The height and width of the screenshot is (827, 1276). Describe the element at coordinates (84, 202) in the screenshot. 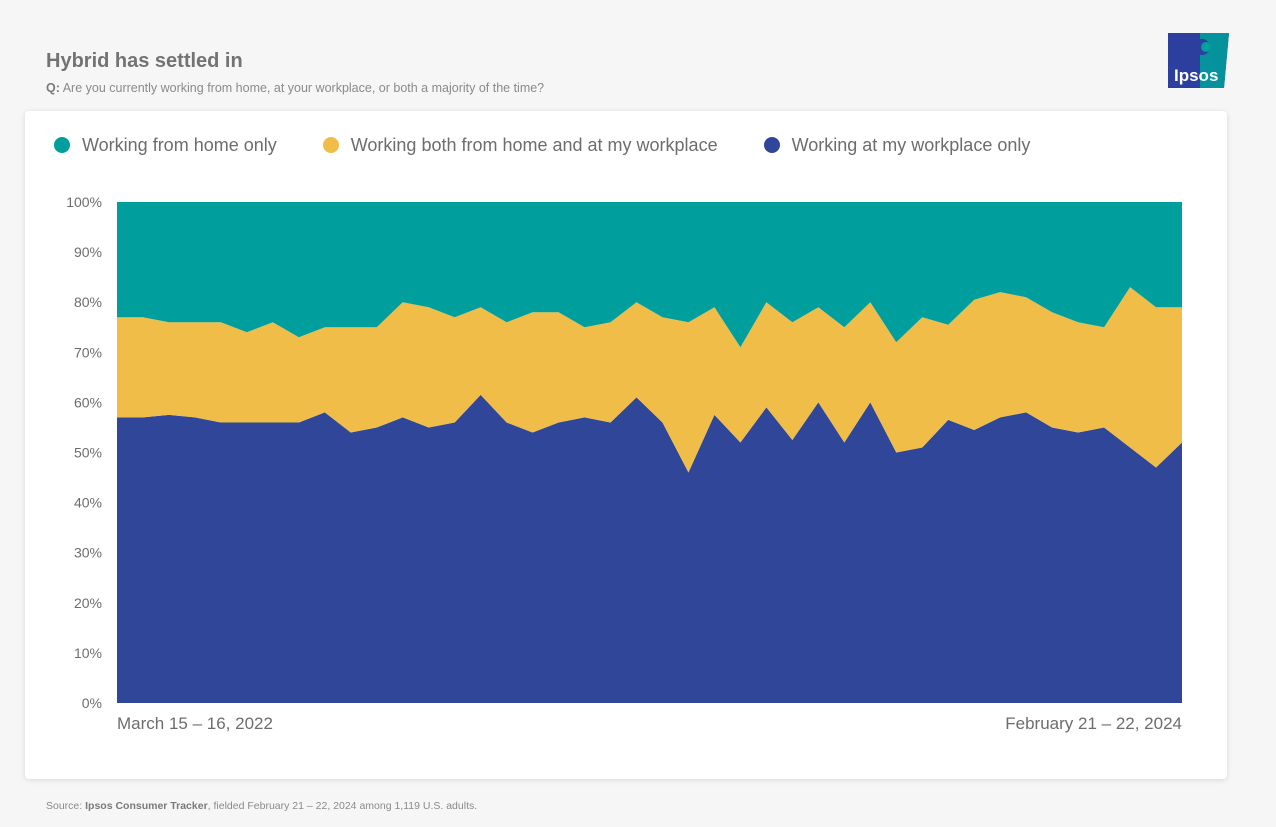

I see `y-tick-label: 100%` at that location.